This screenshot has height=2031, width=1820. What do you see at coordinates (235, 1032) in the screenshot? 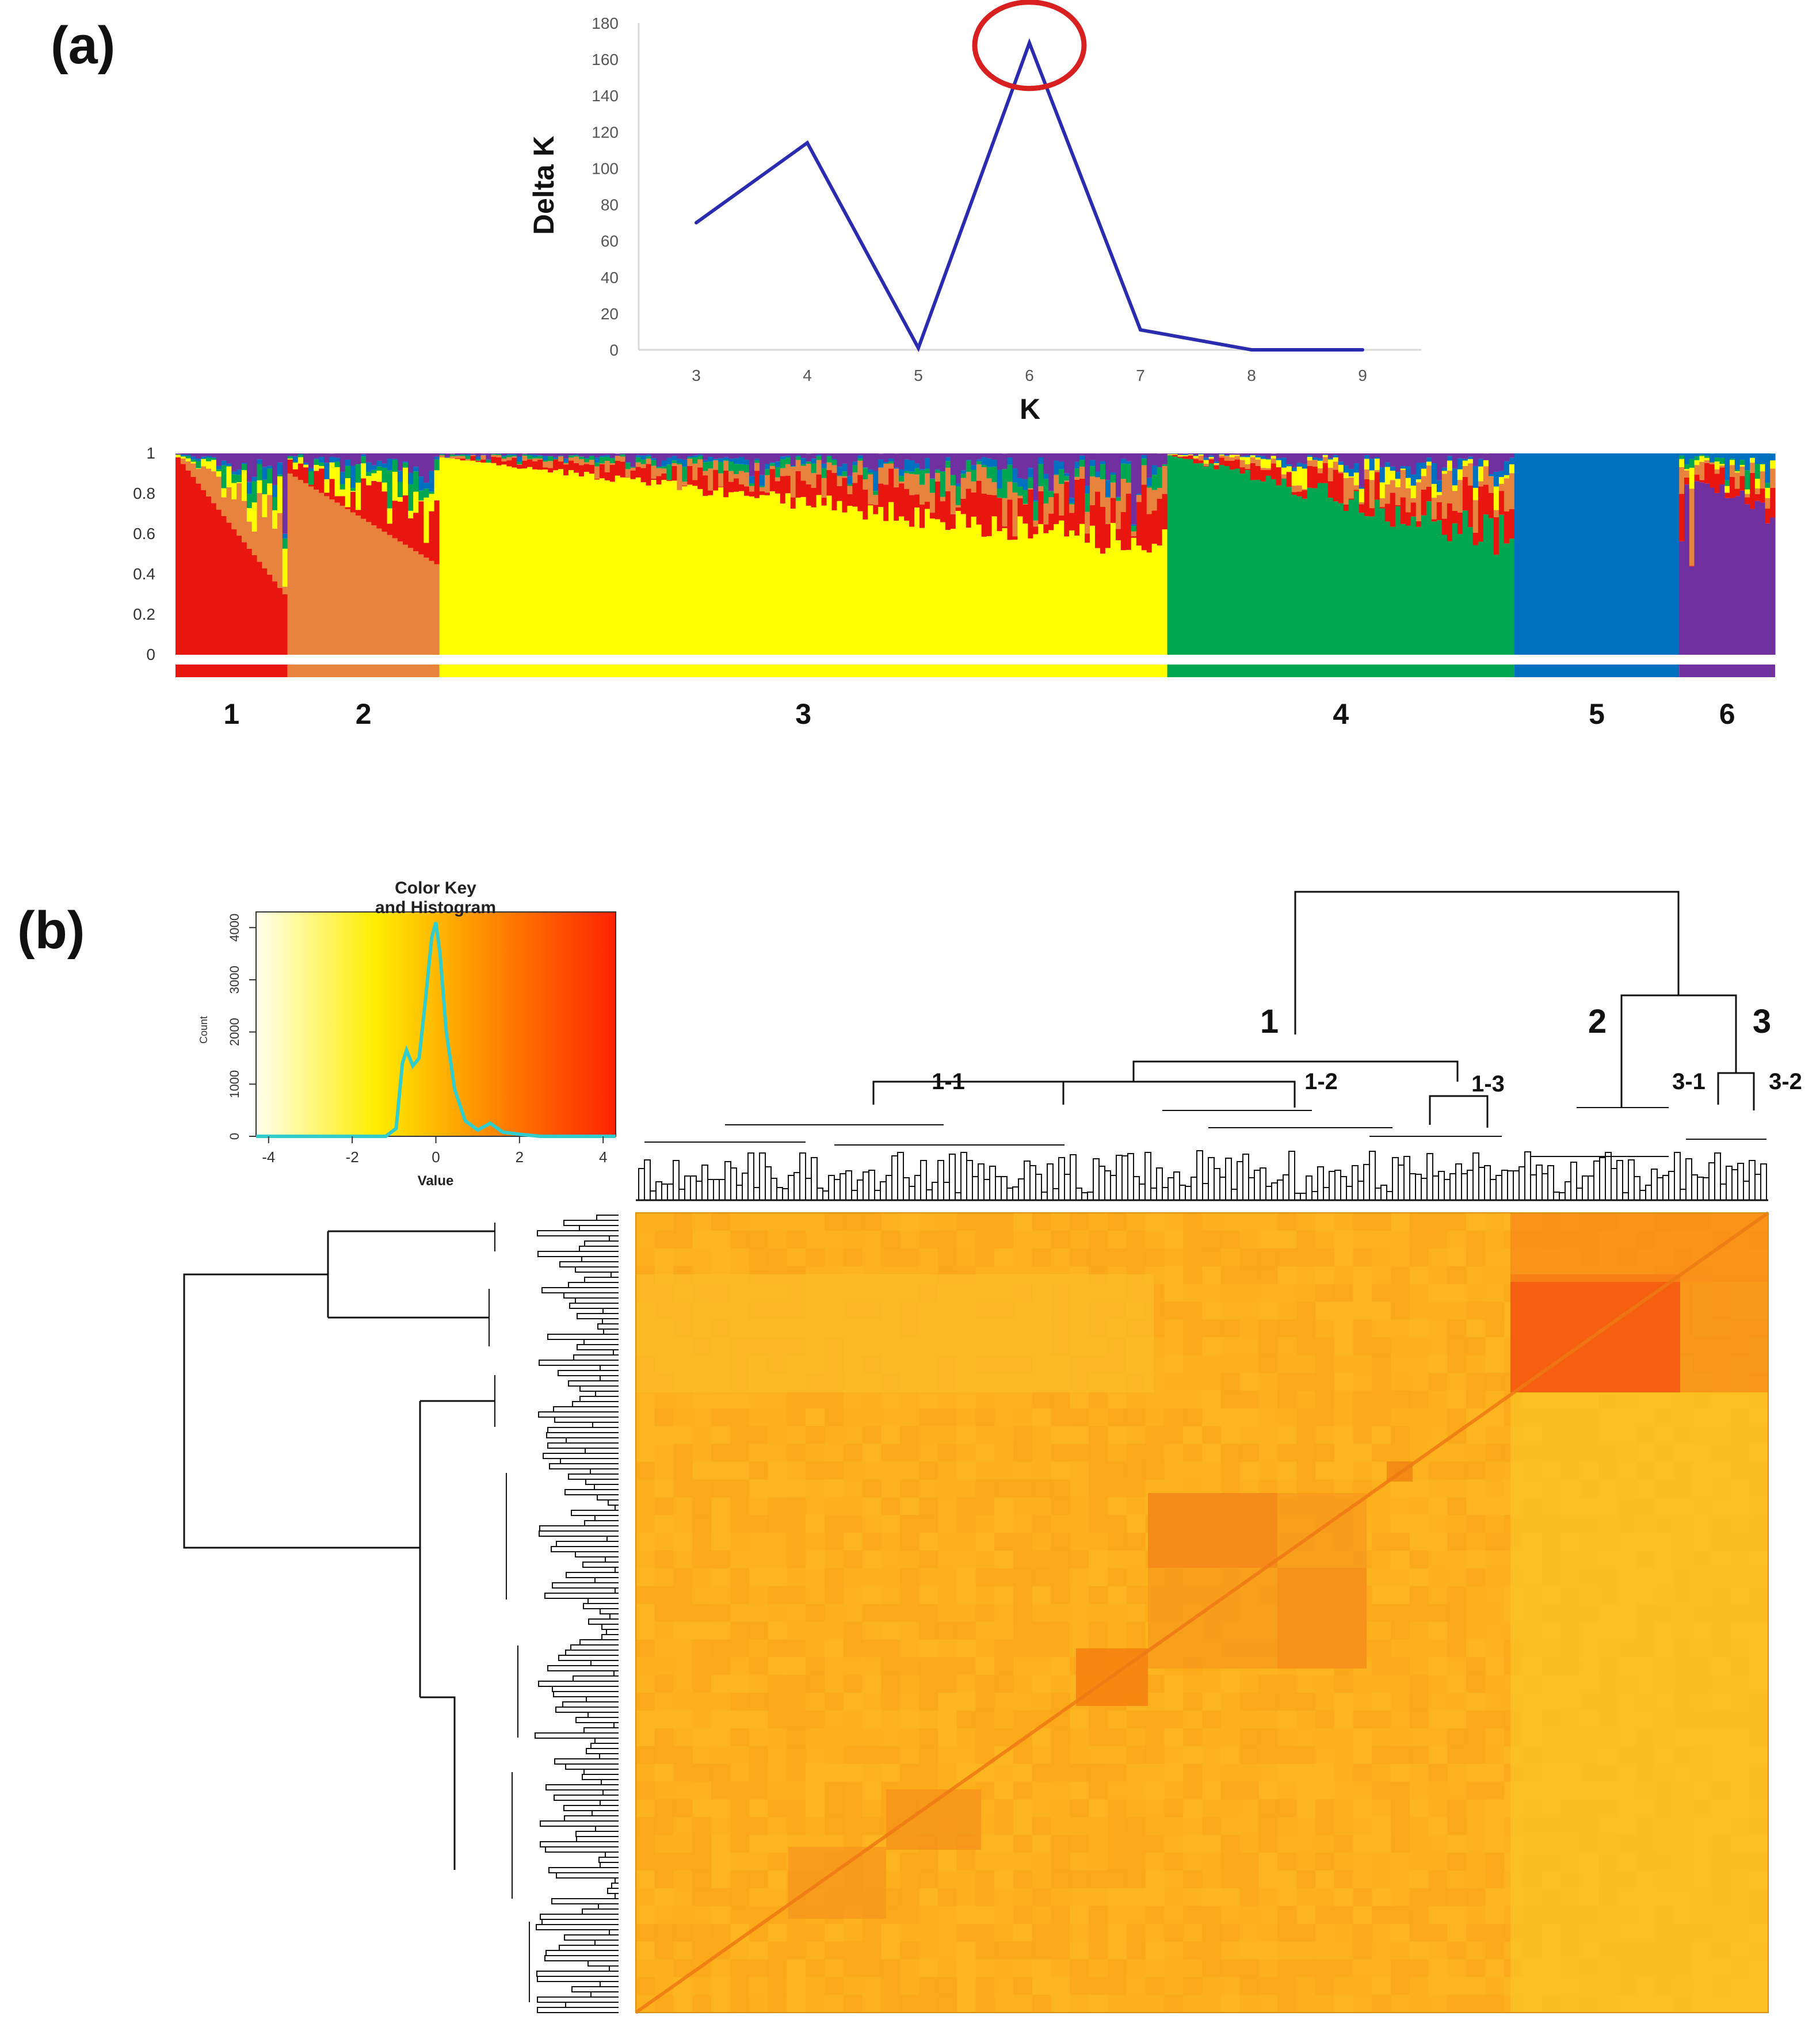
I see `color-key-y-tick-label: 2000` at bounding box center [235, 1032].